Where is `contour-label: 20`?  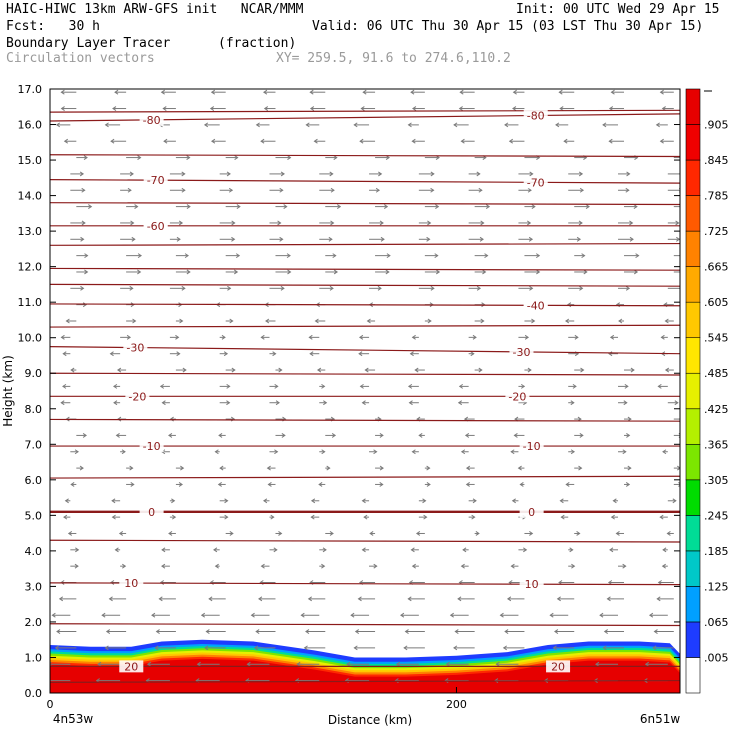 contour-label: 20 is located at coordinates (558, 666).